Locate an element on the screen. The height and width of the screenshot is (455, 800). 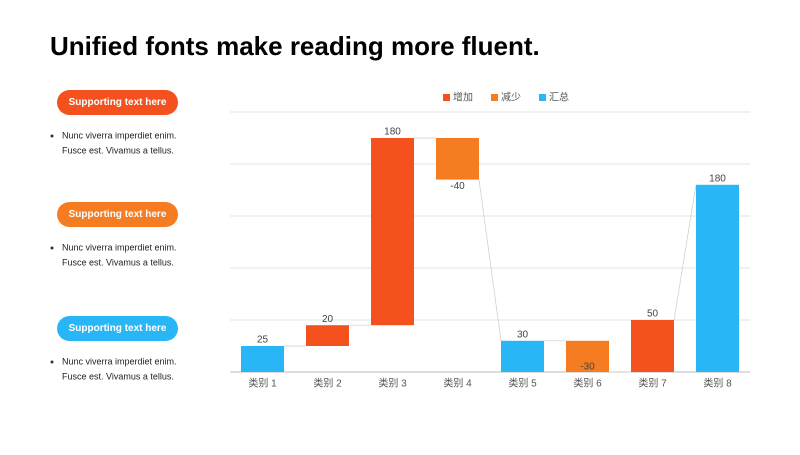
data-label: 20 is located at coordinates (328, 319).